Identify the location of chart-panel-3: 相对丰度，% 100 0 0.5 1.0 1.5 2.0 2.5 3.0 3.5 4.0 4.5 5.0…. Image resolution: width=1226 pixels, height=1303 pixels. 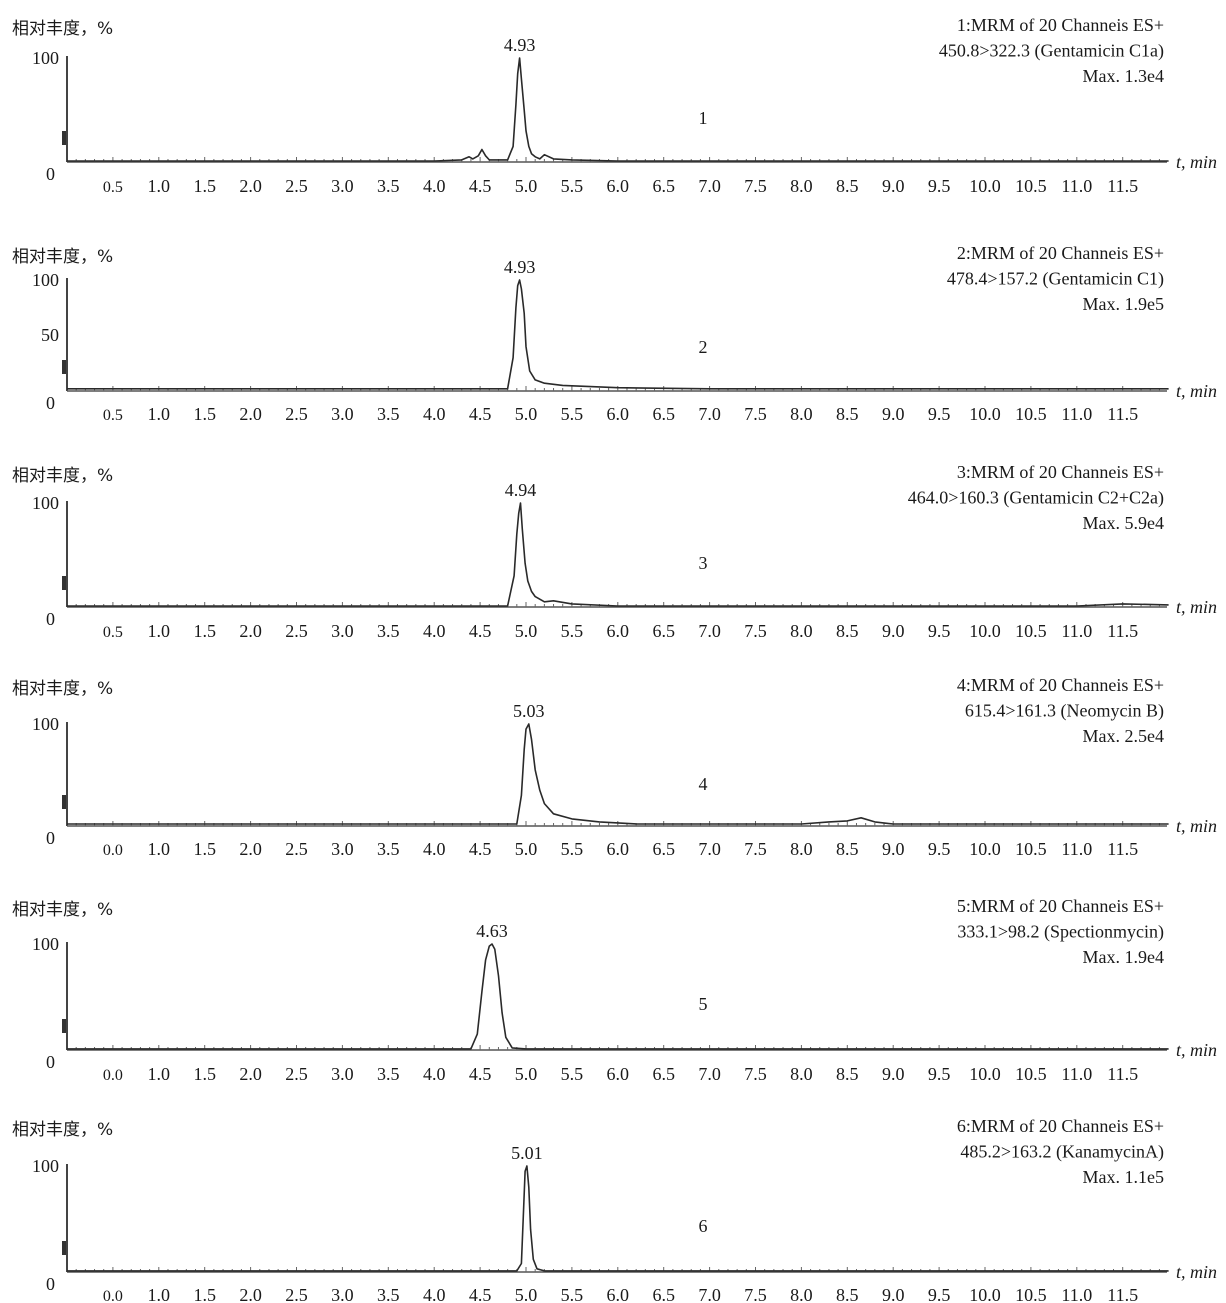
(614, 551).